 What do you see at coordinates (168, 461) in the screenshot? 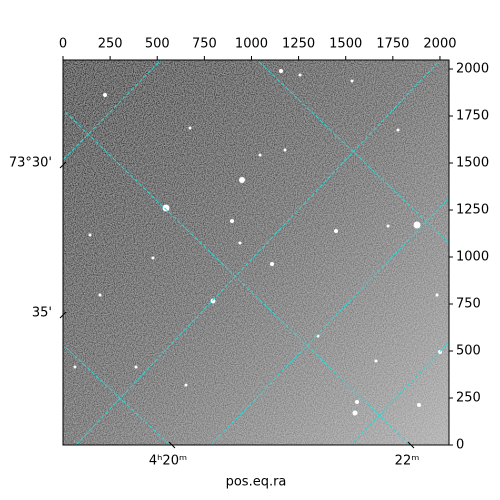
I see `ra-tick-label: 4ʰ20ᵐ` at bounding box center [168, 461].